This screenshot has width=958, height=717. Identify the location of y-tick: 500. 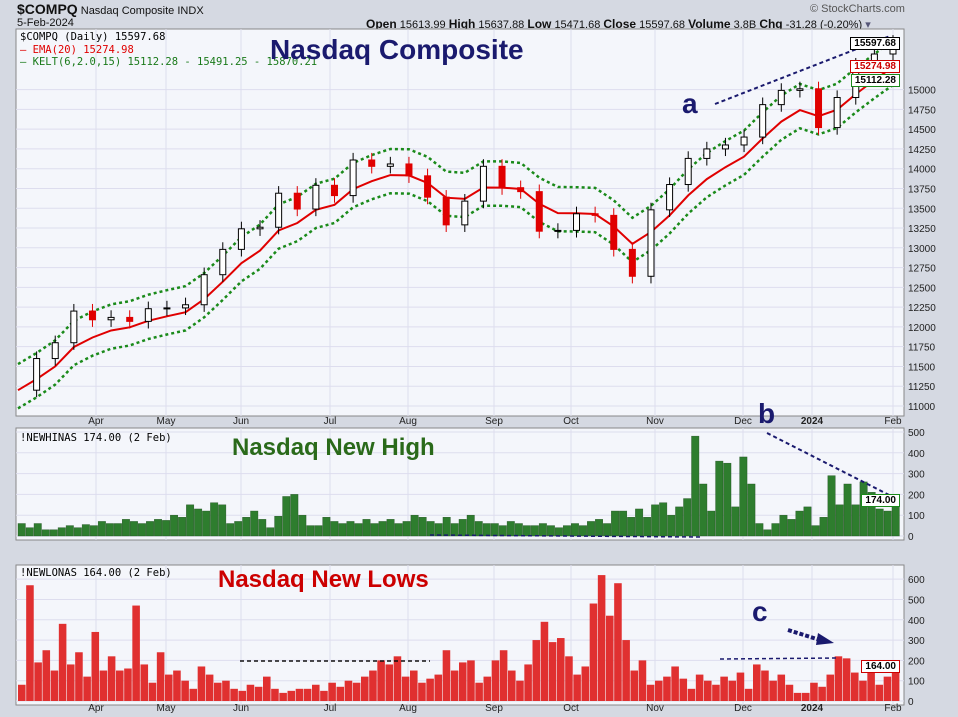
(916, 600).